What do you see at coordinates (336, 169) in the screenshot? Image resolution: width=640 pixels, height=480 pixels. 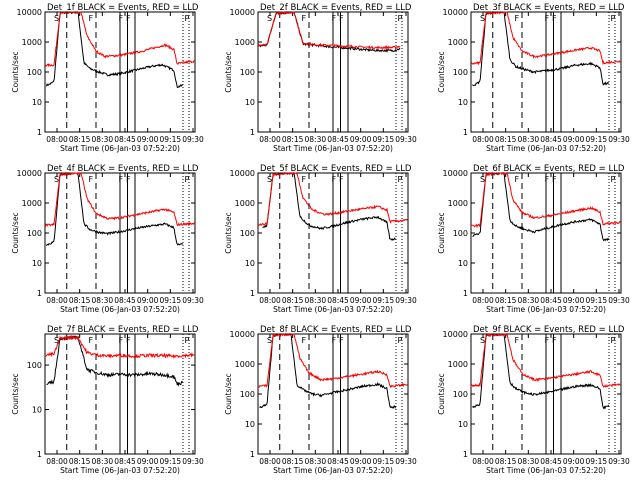 I see `plot-title: Det_5f BLACK = Events, RED = LLD` at bounding box center [336, 169].